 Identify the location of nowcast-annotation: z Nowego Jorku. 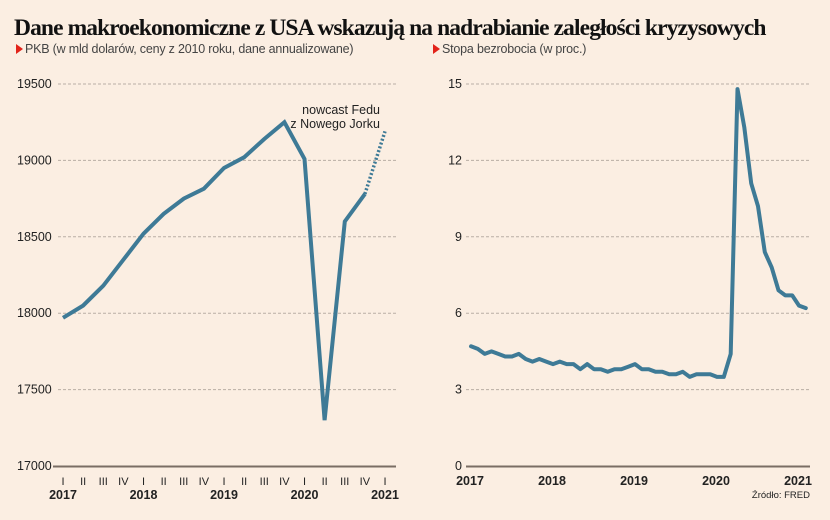
(335, 124).